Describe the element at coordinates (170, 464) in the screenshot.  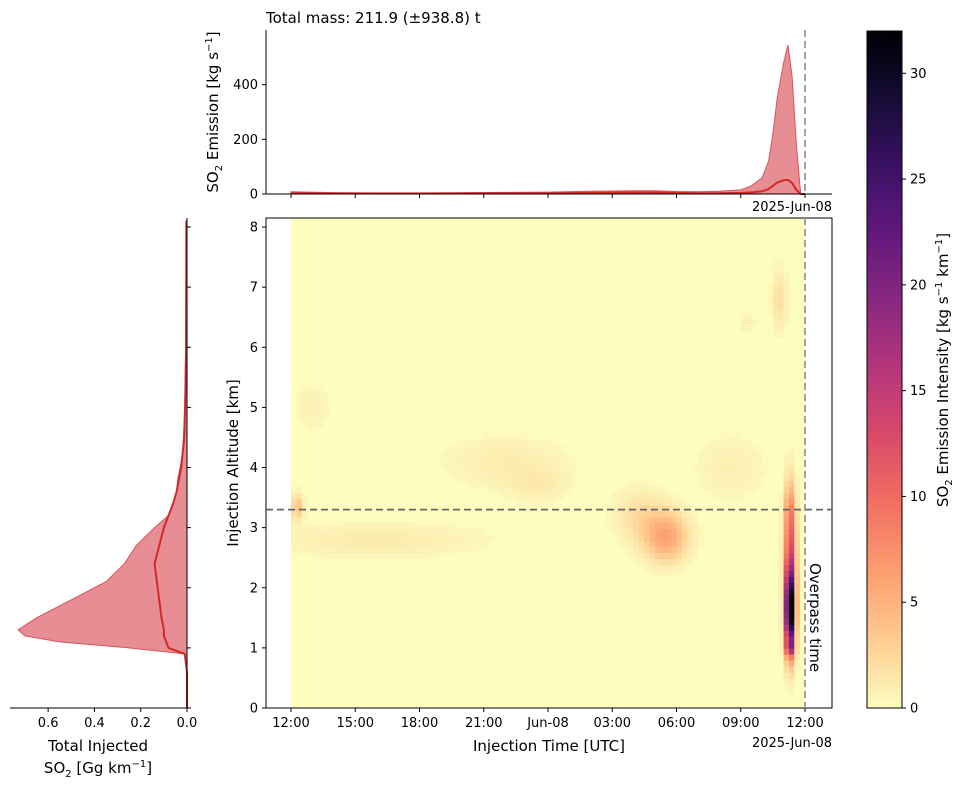
I see `left-injected-line` at that location.